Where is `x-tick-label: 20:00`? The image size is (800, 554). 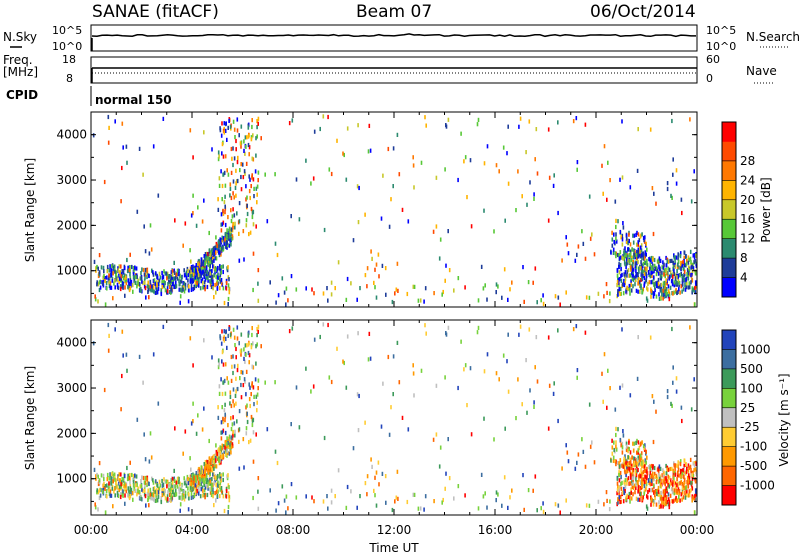
x-tick-label: 20:00 is located at coordinates (596, 530).